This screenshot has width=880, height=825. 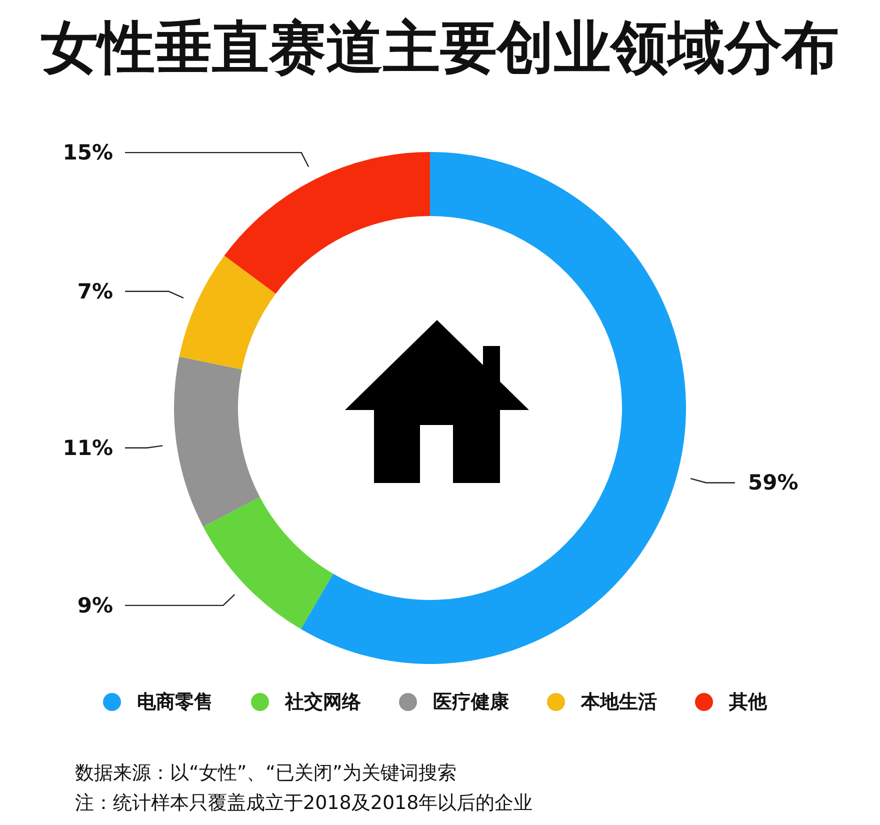 What do you see at coordinates (265, 773) in the screenshot?
I see `annotation: 数据来源：以“女性”、“已关闭”为关键词搜索` at bounding box center [265, 773].